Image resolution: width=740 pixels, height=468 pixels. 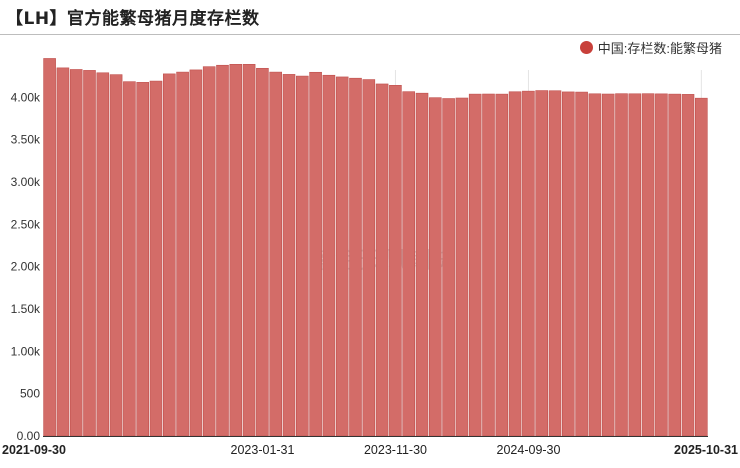 What do you see at coordinates (370, 34) in the screenshot?
I see `title-divider` at bounding box center [370, 34].